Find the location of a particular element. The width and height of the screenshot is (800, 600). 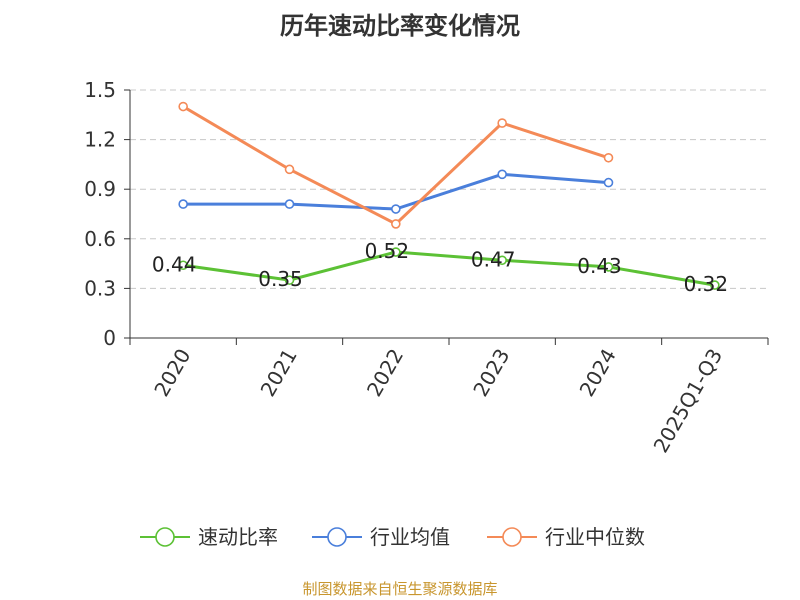

legend-label: 速动比率 is located at coordinates (238, 537).